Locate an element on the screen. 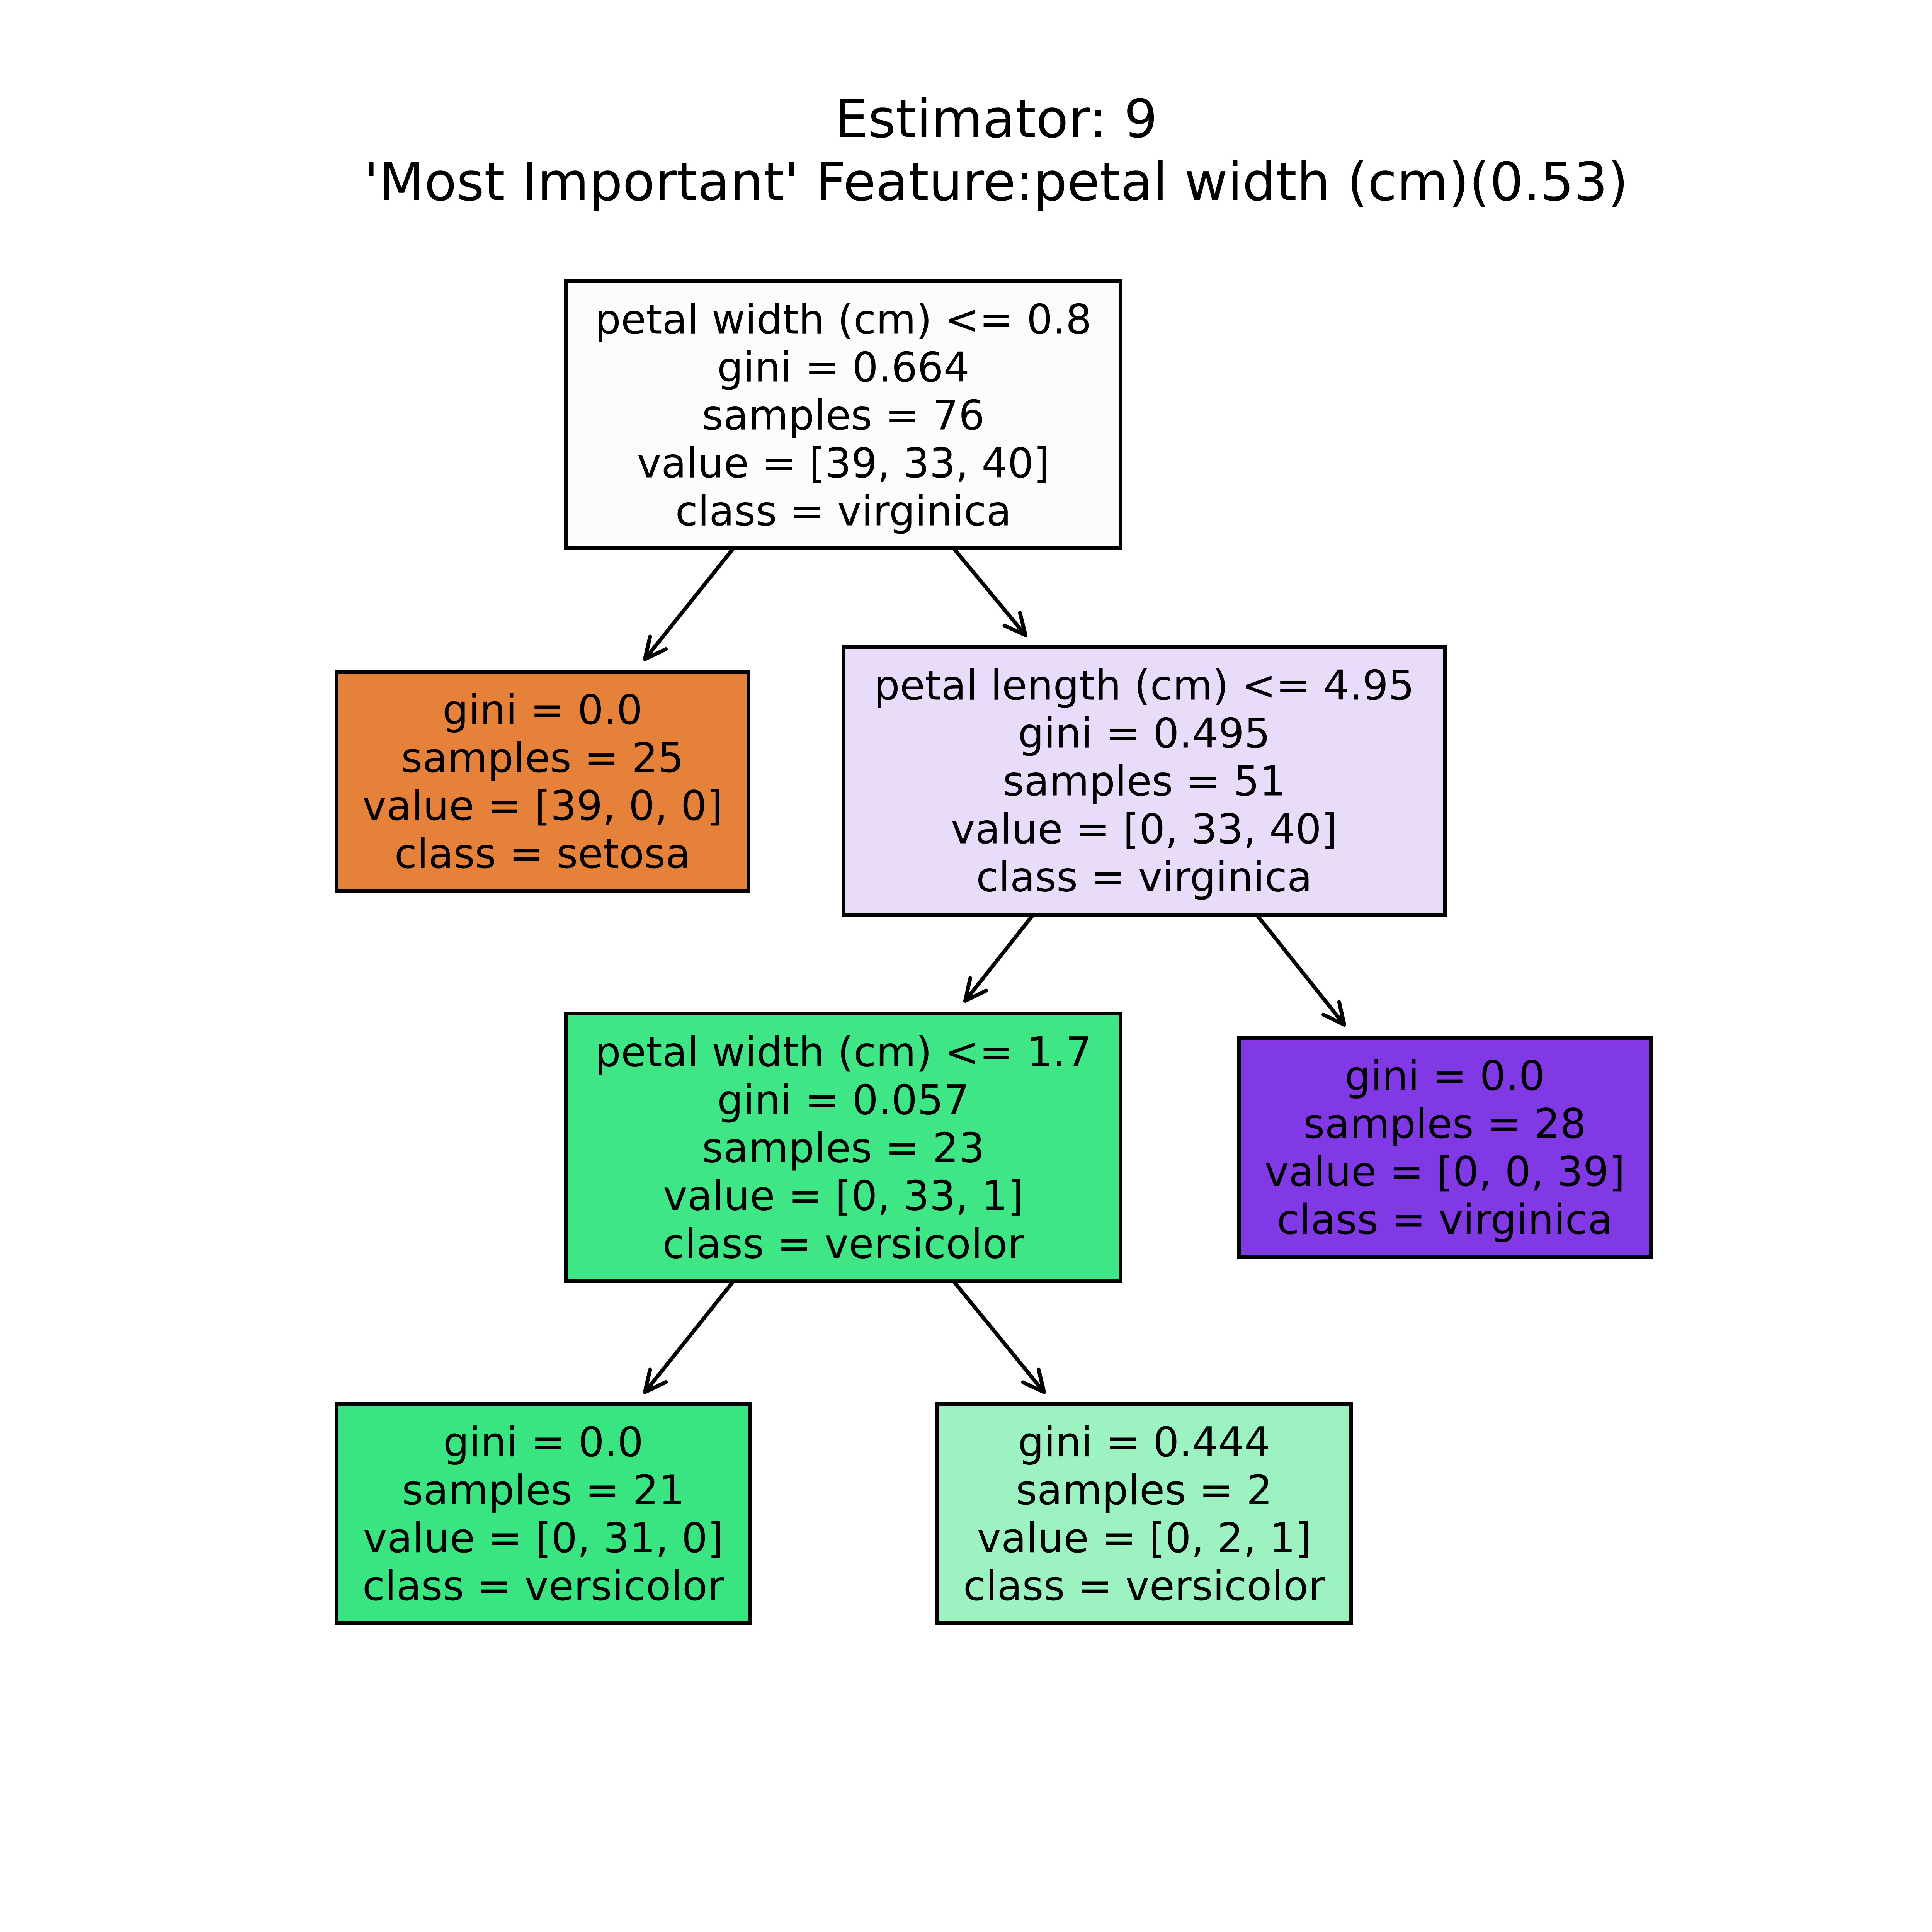  node-label-line: value = [39, 33, 40] is located at coordinates (843, 464).